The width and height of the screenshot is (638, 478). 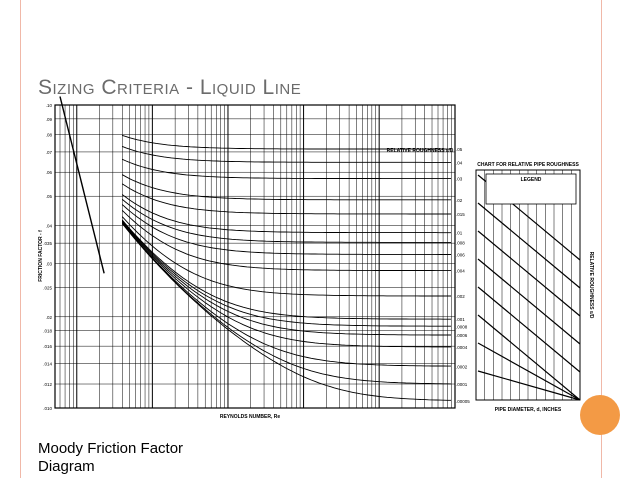 I want to click on y-tick-label: .07, so click(x=49, y=152).